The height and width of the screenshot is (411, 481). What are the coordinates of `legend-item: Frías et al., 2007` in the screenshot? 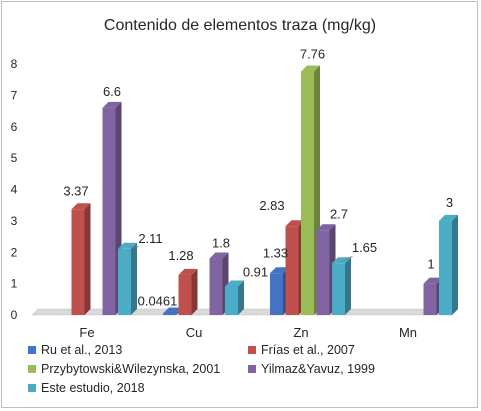 It's located at (301, 350).